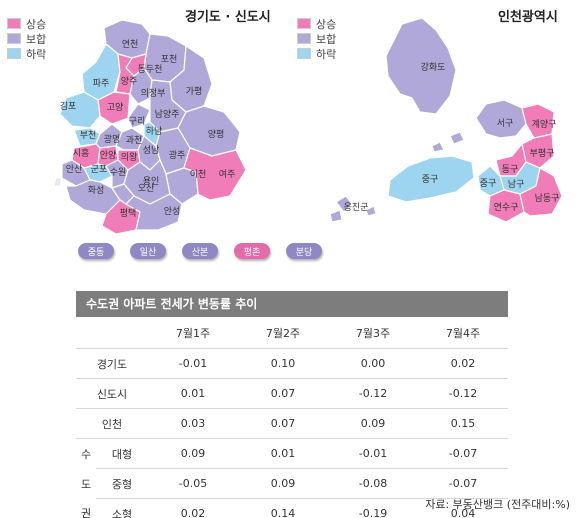 The image size is (588, 518). What do you see at coordinates (86, 484) in the screenshot?
I see `group-label-char: 도` at bounding box center [86, 484].